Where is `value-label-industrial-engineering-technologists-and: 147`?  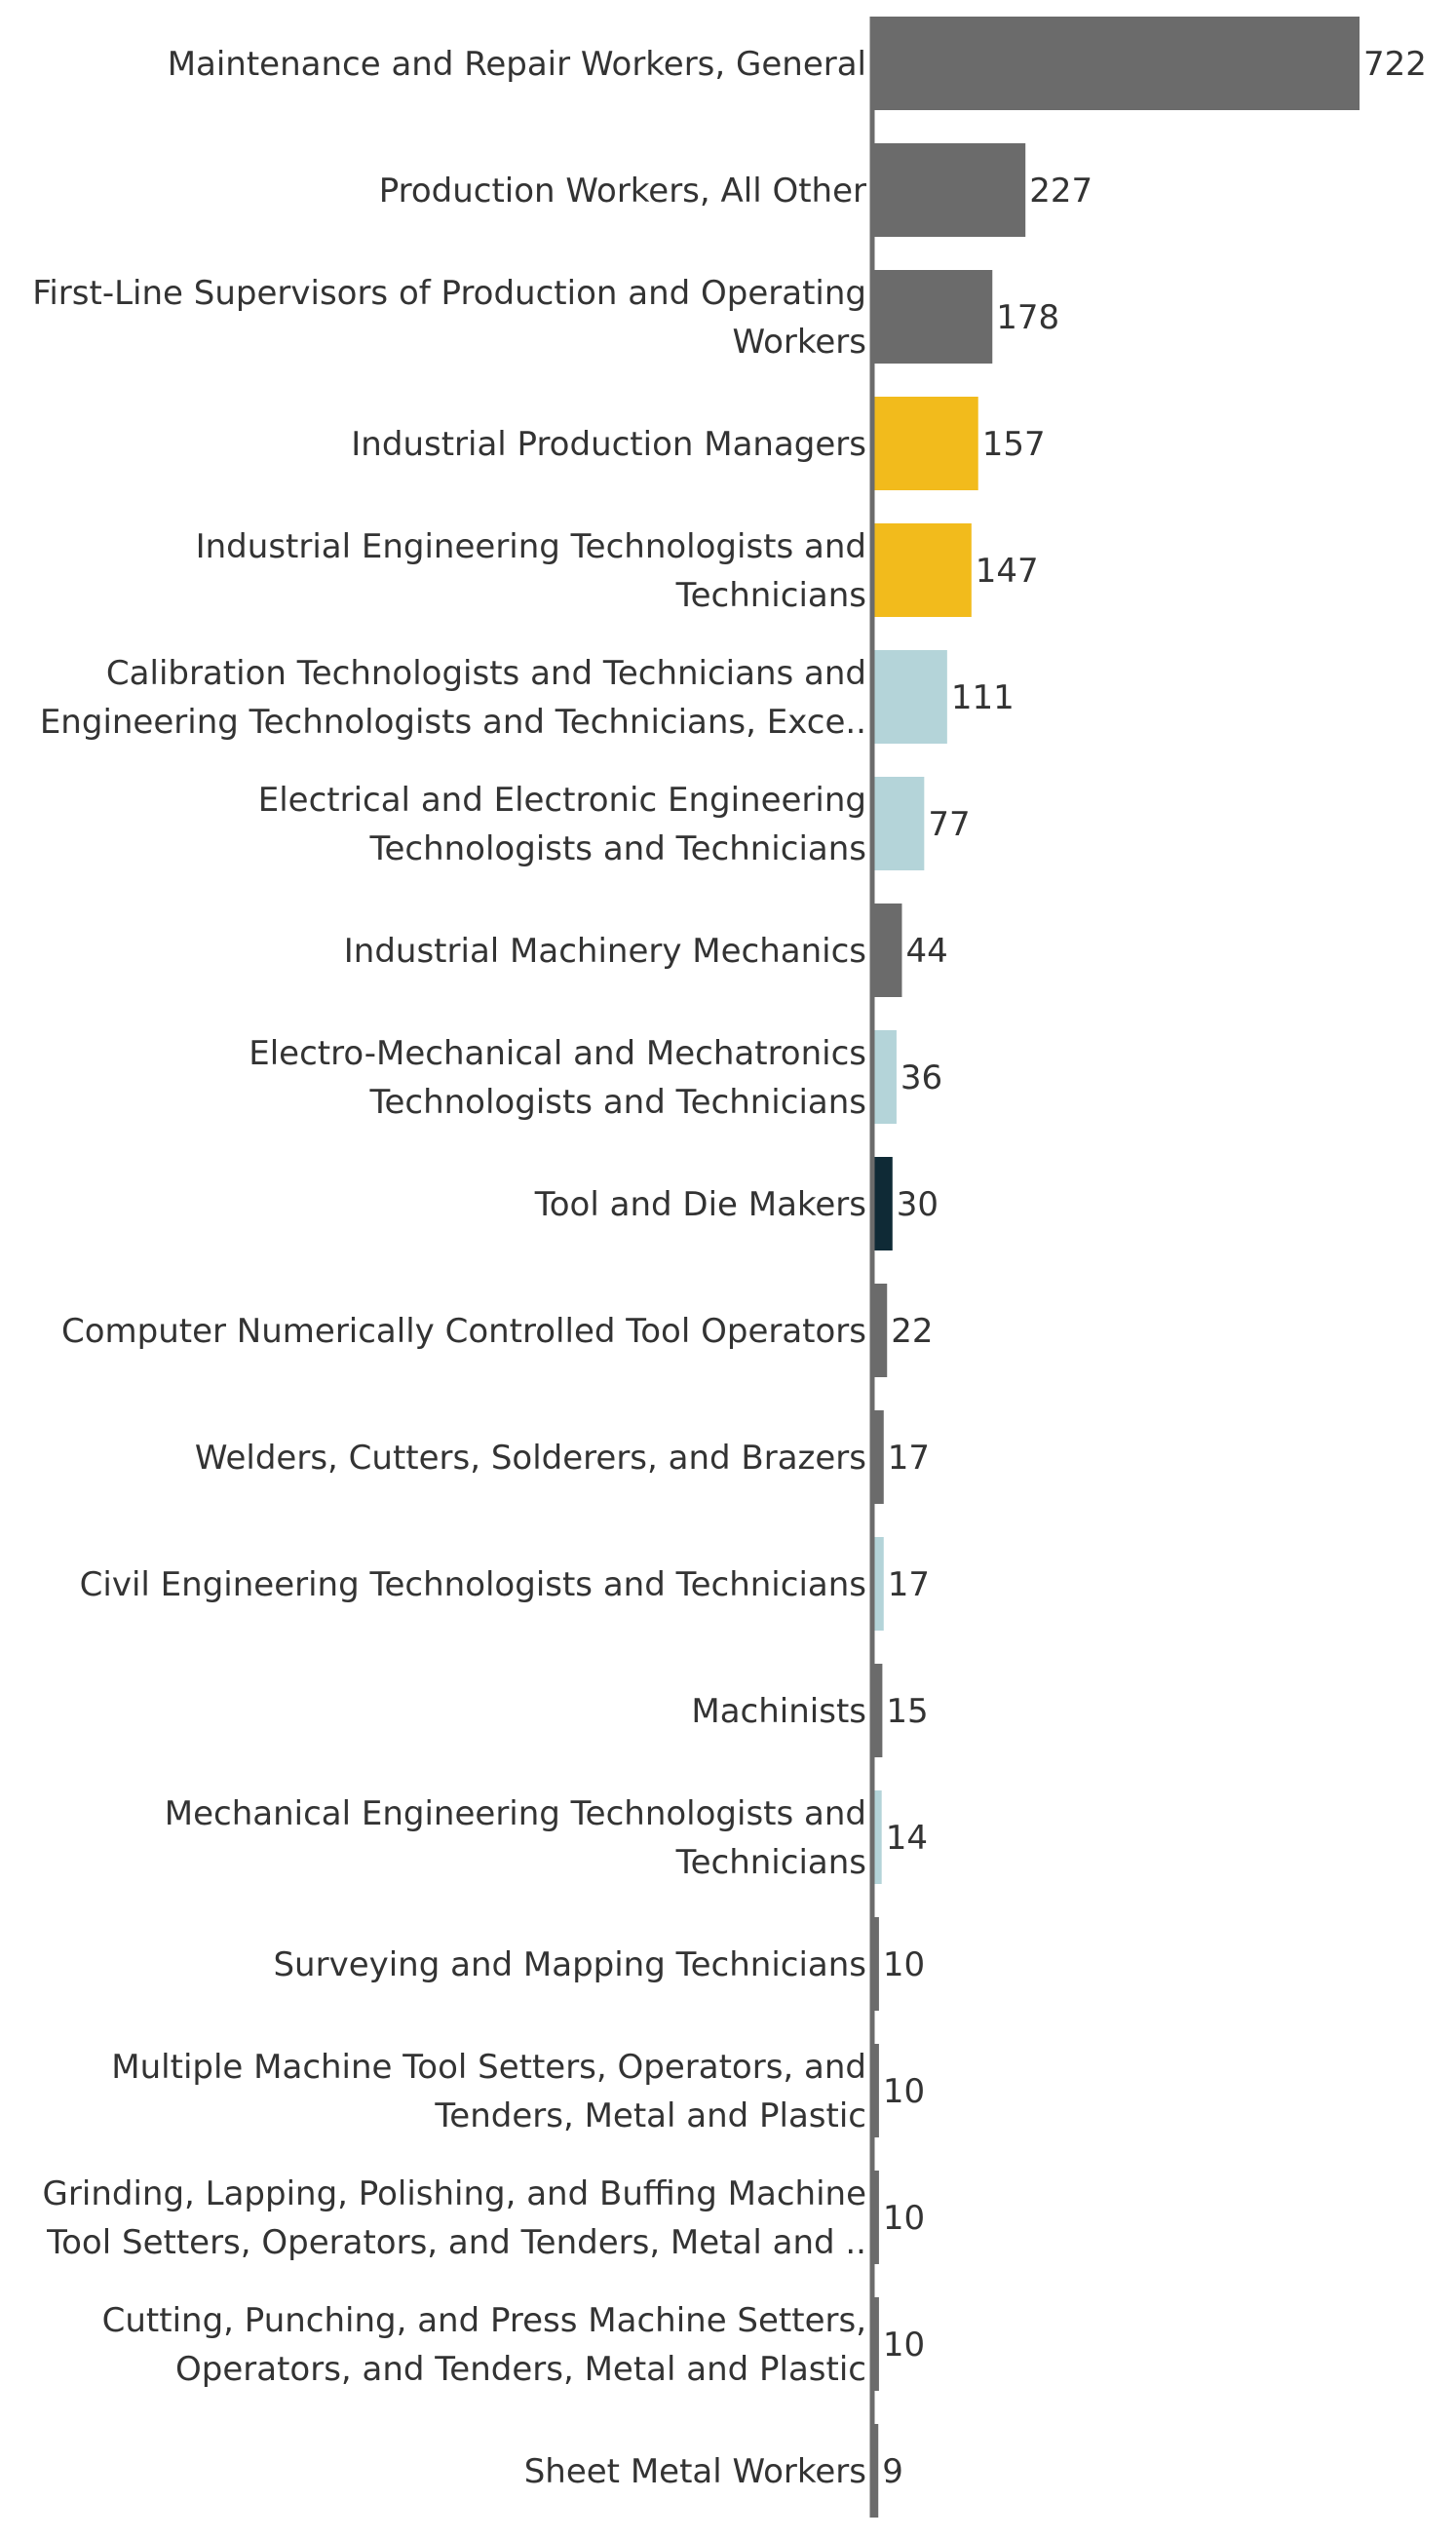 value-label-industrial-engineering-technologists-and: 147 is located at coordinates (1007, 571).